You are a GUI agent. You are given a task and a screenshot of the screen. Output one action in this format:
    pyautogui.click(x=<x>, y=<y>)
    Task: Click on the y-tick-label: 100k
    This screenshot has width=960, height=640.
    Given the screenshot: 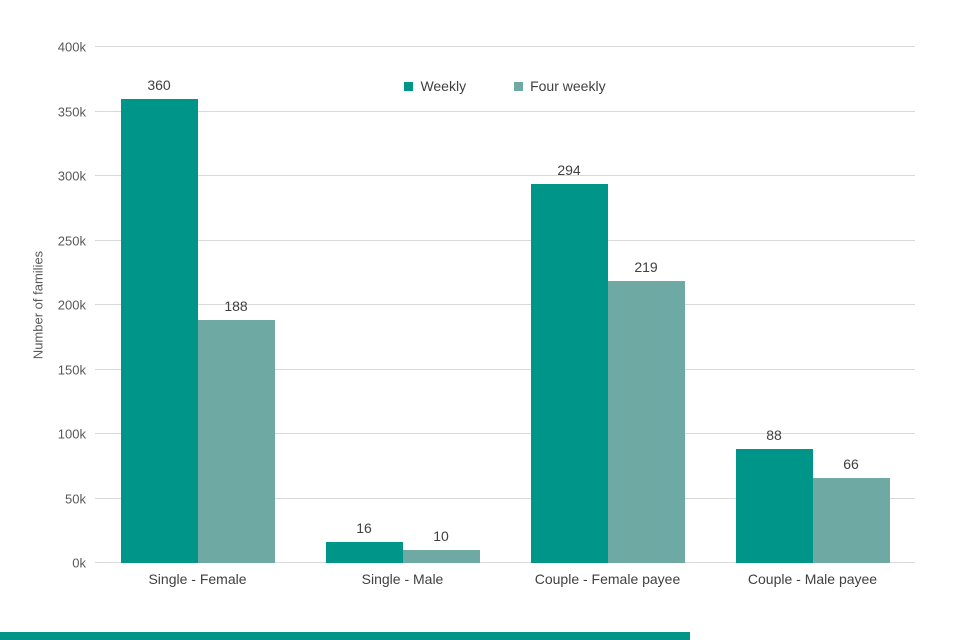 What is the action you would take?
    pyautogui.click(x=71, y=434)
    